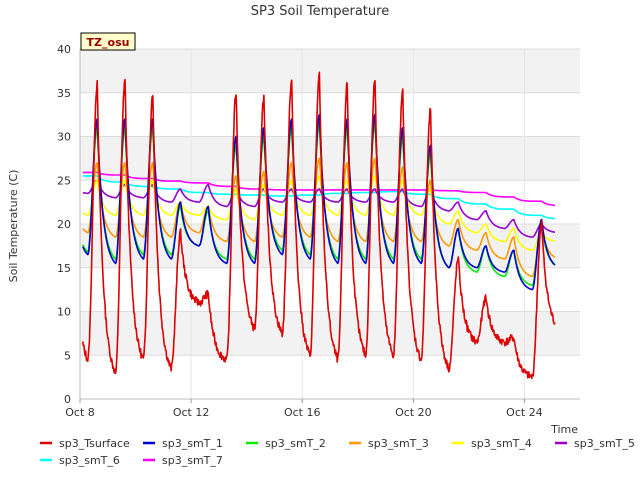 This screenshot has height=480, width=640. I want to click on y-axis-label: Soil Temperature (C), so click(13, 226).